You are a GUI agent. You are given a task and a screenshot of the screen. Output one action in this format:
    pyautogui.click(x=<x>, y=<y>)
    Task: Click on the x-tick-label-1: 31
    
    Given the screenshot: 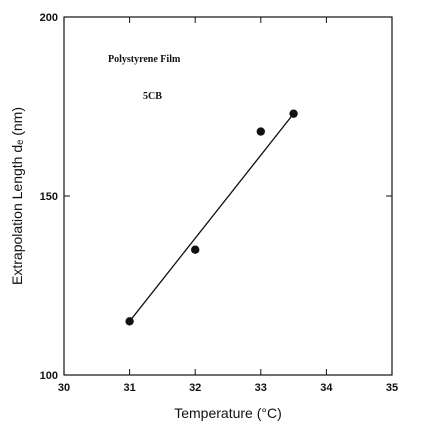 What is the action you would take?
    pyautogui.click(x=129, y=388)
    